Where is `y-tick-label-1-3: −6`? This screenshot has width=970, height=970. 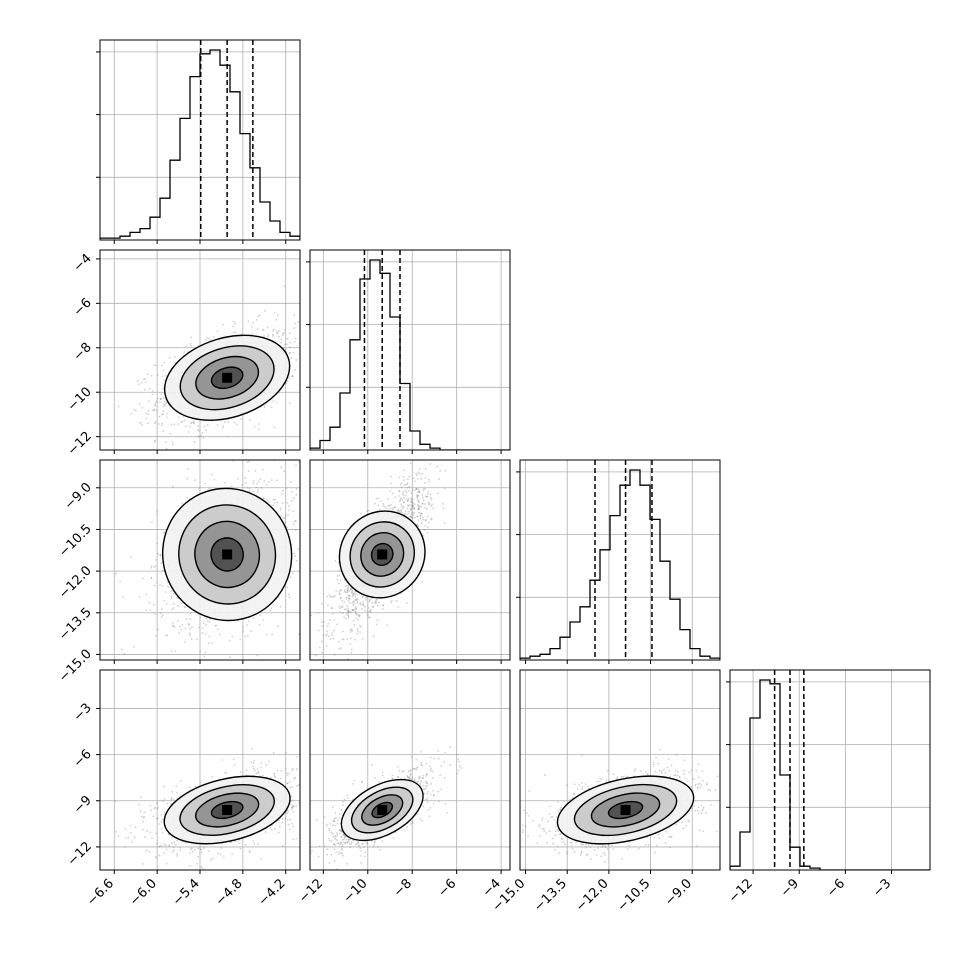
y-tick-label-1-3: −6 is located at coordinates (83, 308).